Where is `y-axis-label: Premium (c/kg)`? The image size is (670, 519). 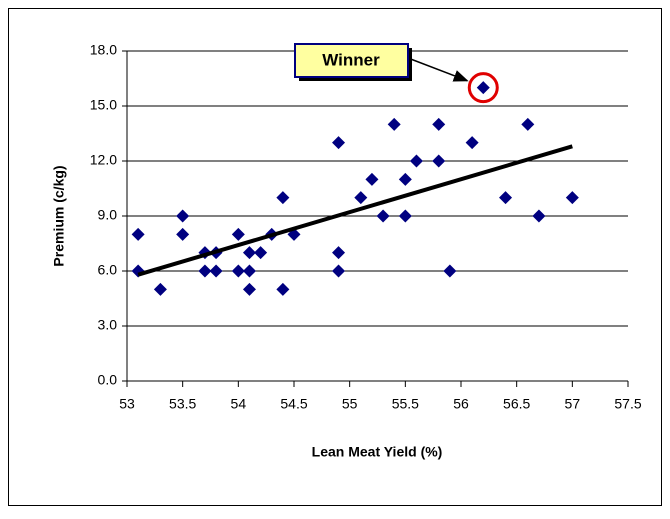 y-axis-label: Premium (c/kg) is located at coordinates (59, 215).